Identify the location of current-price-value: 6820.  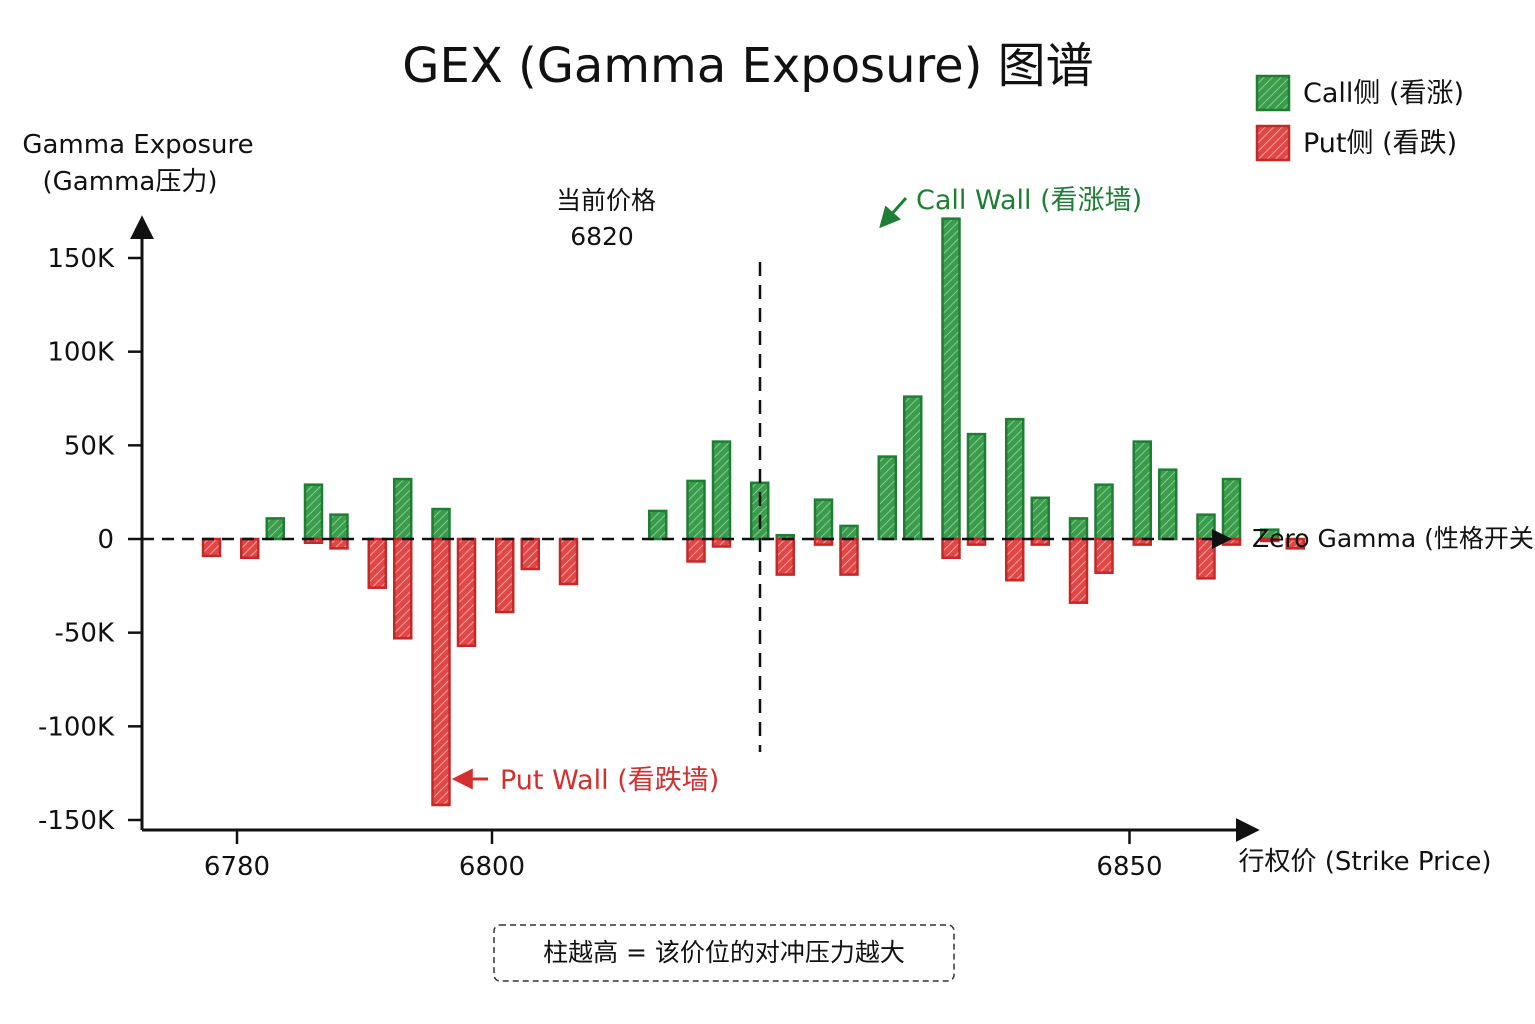
(602, 236).